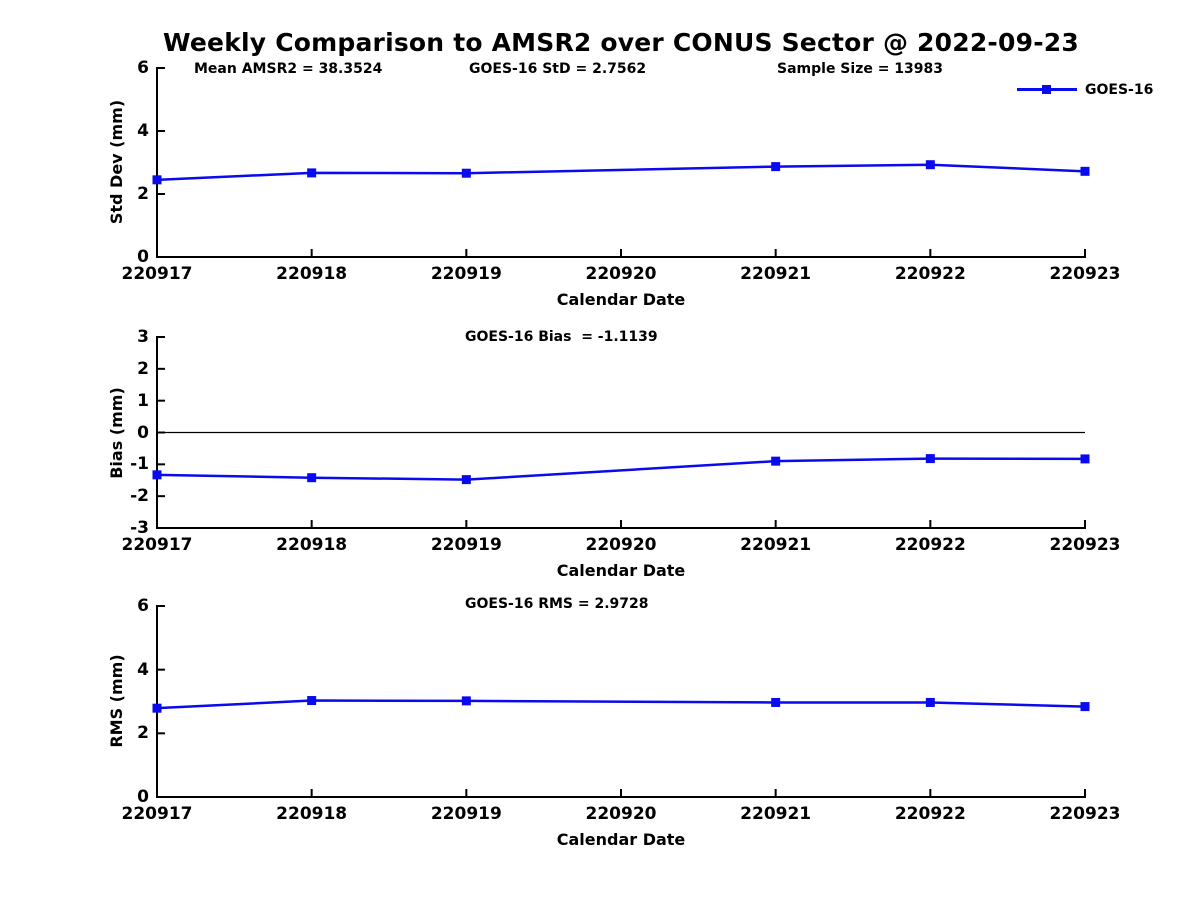 Image resolution: width=1200 pixels, height=900 pixels. What do you see at coordinates (143, 337) in the screenshot?
I see `y-tick-label: 3` at bounding box center [143, 337].